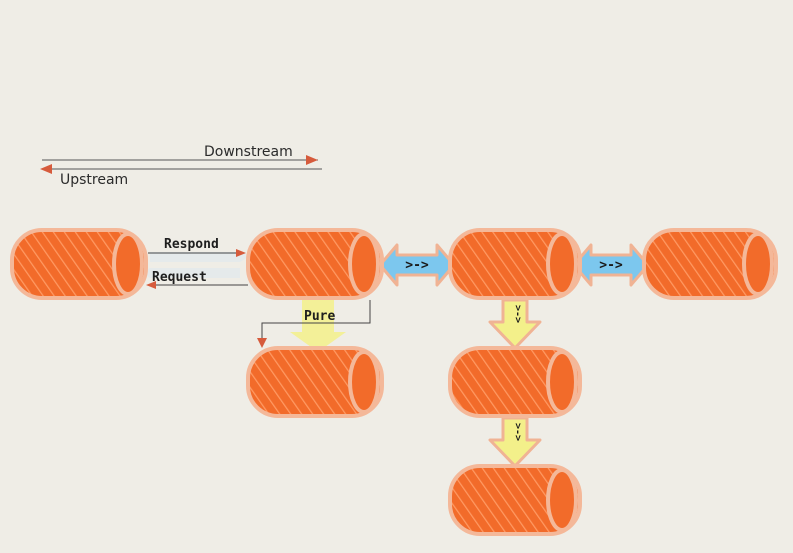 The image size is (793, 553). I want to click on request-arrowhead-icon, so click(151, 285).